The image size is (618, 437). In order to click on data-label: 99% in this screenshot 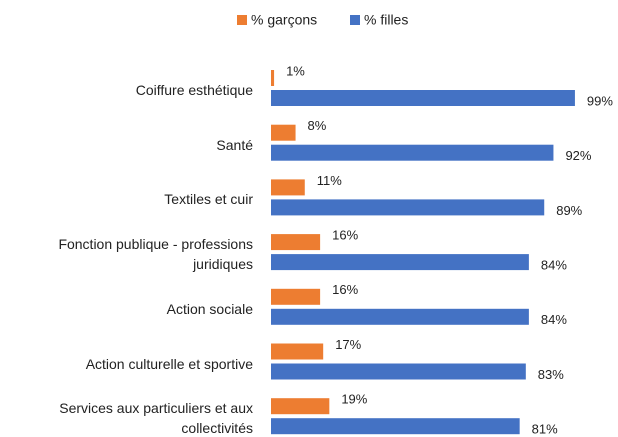, I will do `click(600, 100)`.